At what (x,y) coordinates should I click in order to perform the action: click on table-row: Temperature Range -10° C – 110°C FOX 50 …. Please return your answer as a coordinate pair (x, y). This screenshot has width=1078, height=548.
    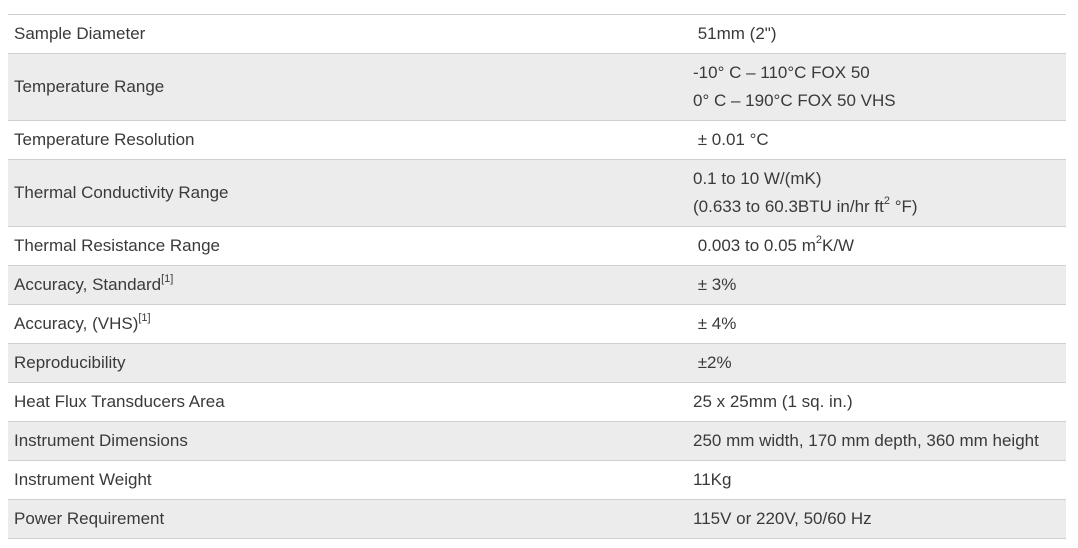
    Looking at the image, I should click on (537, 87).